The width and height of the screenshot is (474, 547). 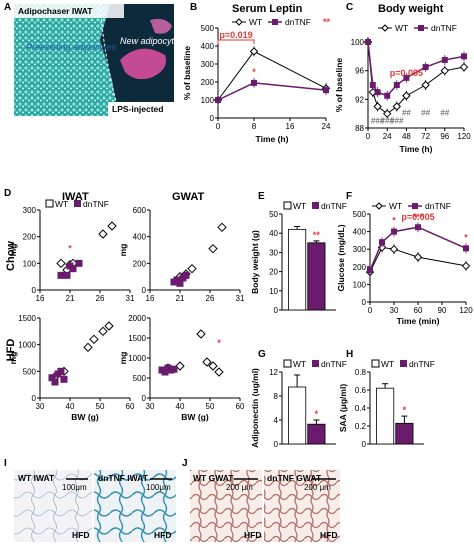 What do you see at coordinates (7, 7) in the screenshot?
I see `panel-letter-a: A` at bounding box center [7, 7].